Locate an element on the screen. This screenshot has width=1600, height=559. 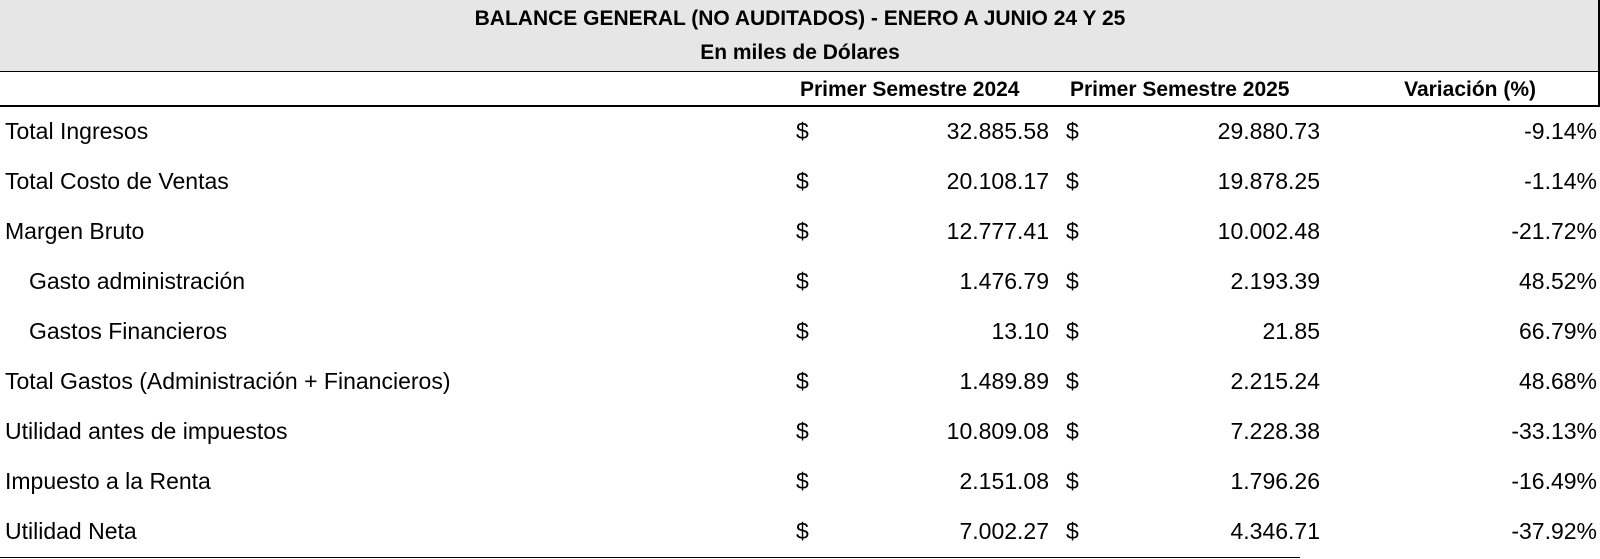
row-label: Gastos Financieros is located at coordinates (128, 331).